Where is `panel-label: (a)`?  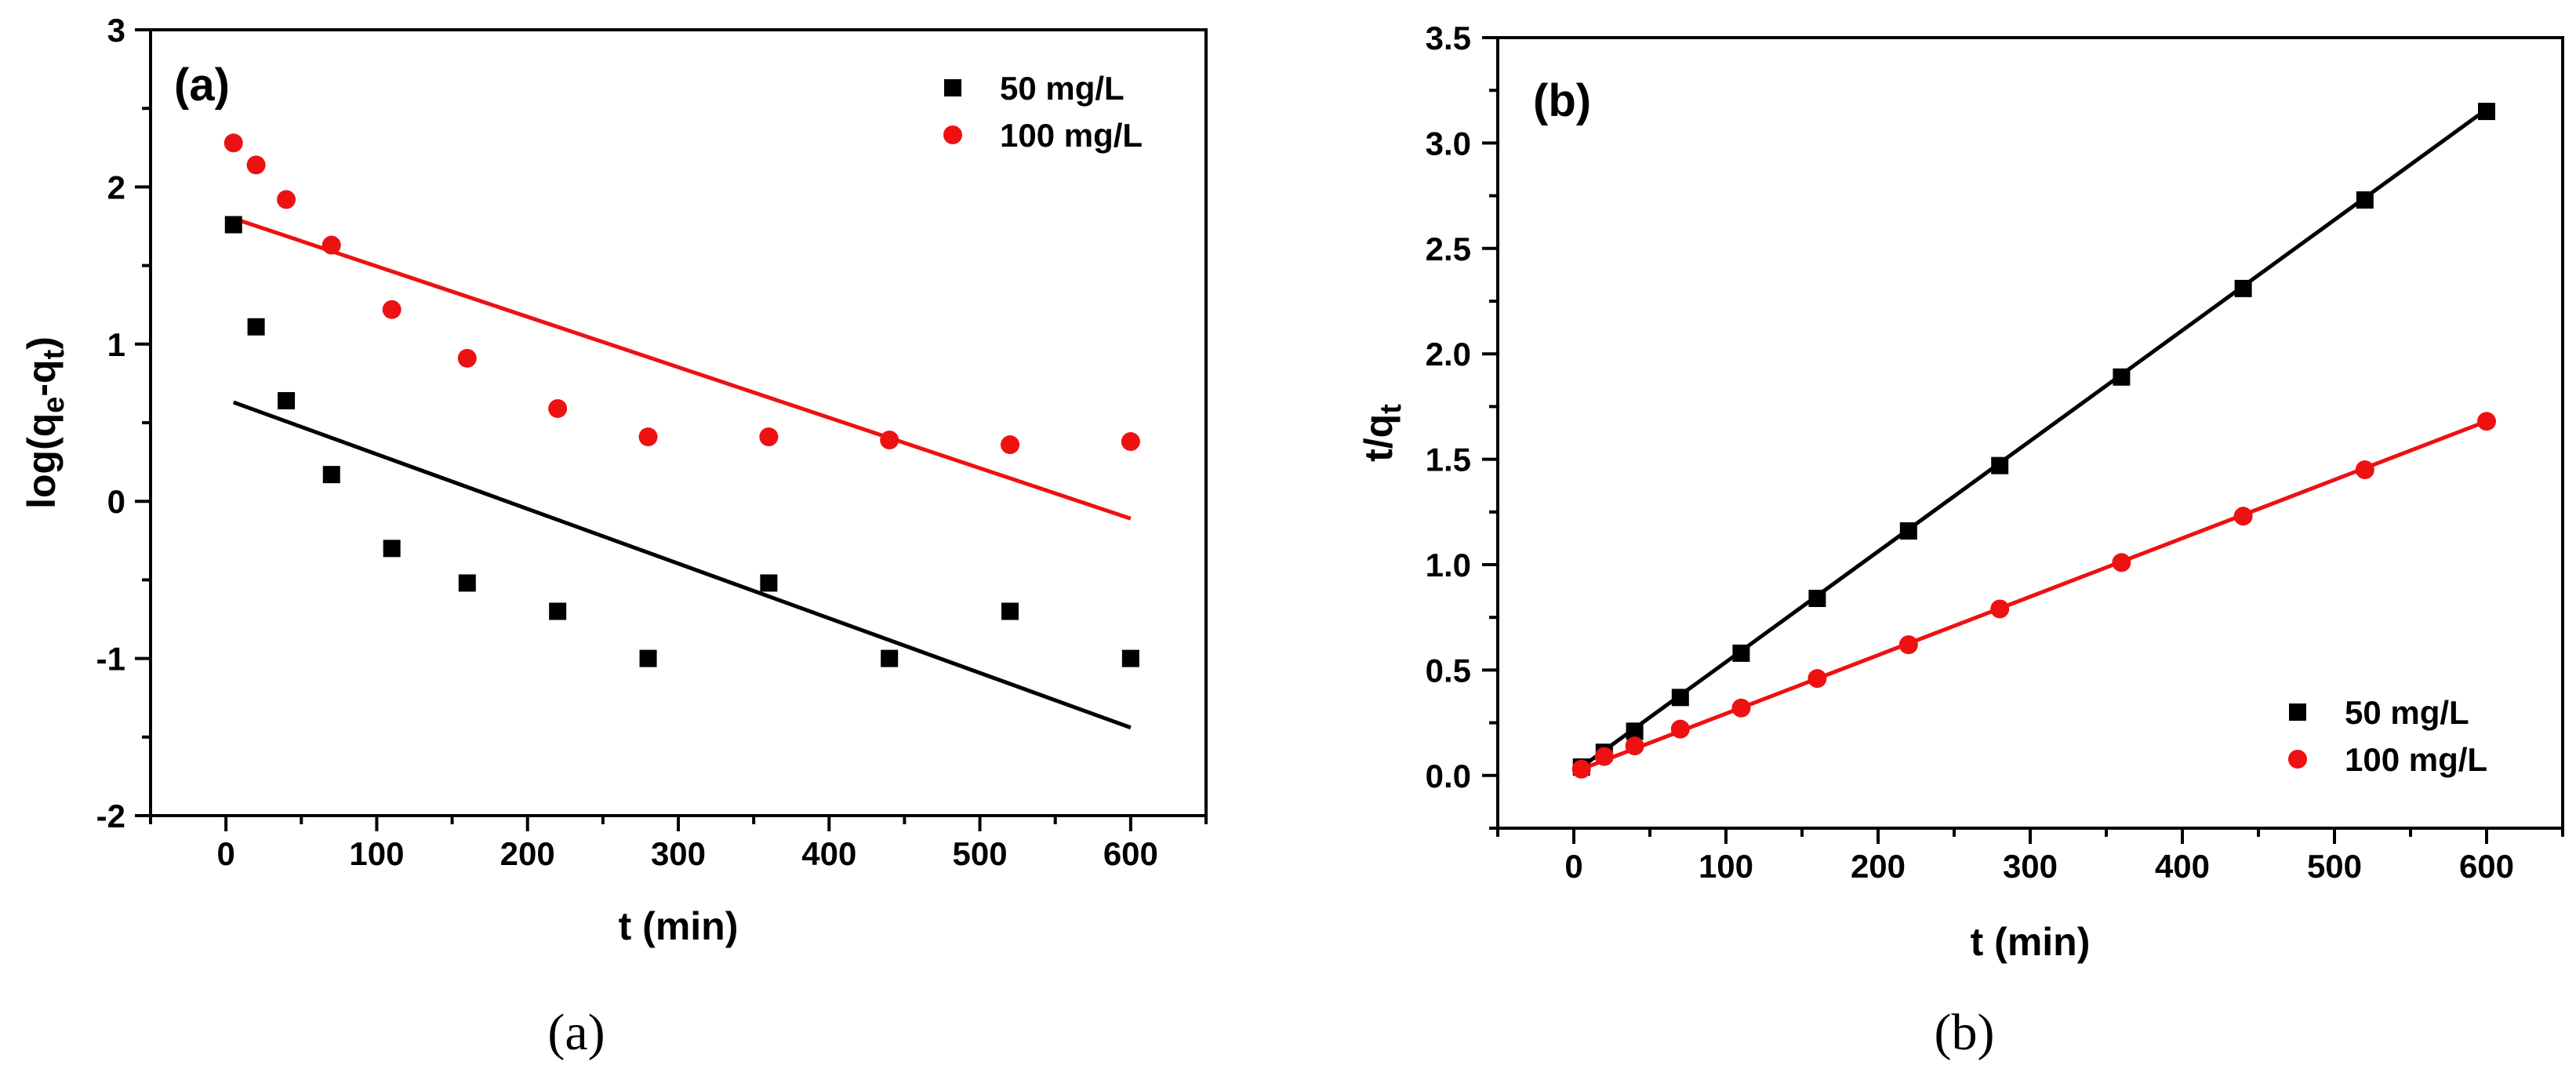 panel-label: (a) is located at coordinates (202, 85).